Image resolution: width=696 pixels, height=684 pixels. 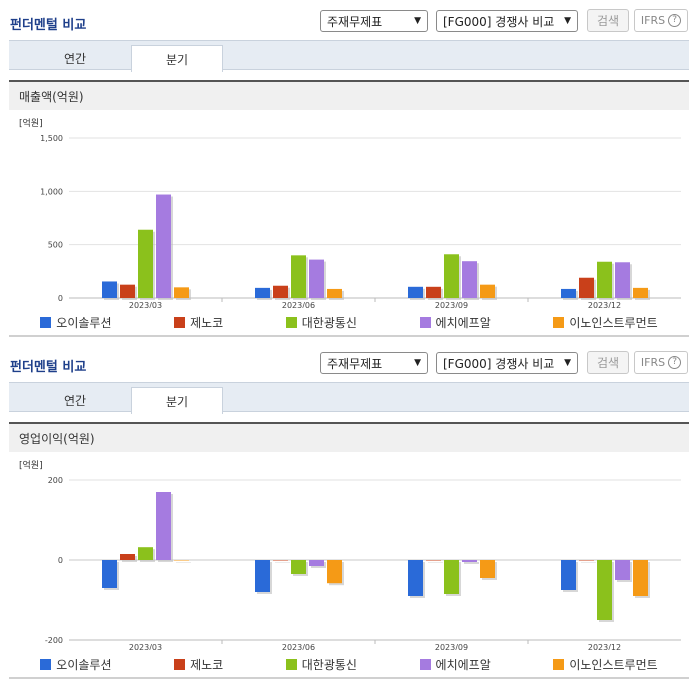 What do you see at coordinates (55, 245) in the screenshot?
I see `y-tick-label: 500` at bounding box center [55, 245].